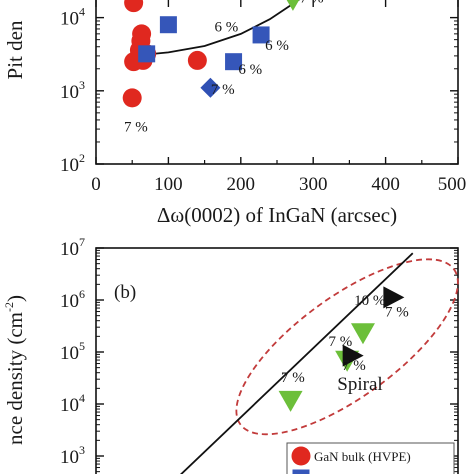 This screenshot has width=474, height=474. I want to click on panel-label-b: (b), so click(125, 292).